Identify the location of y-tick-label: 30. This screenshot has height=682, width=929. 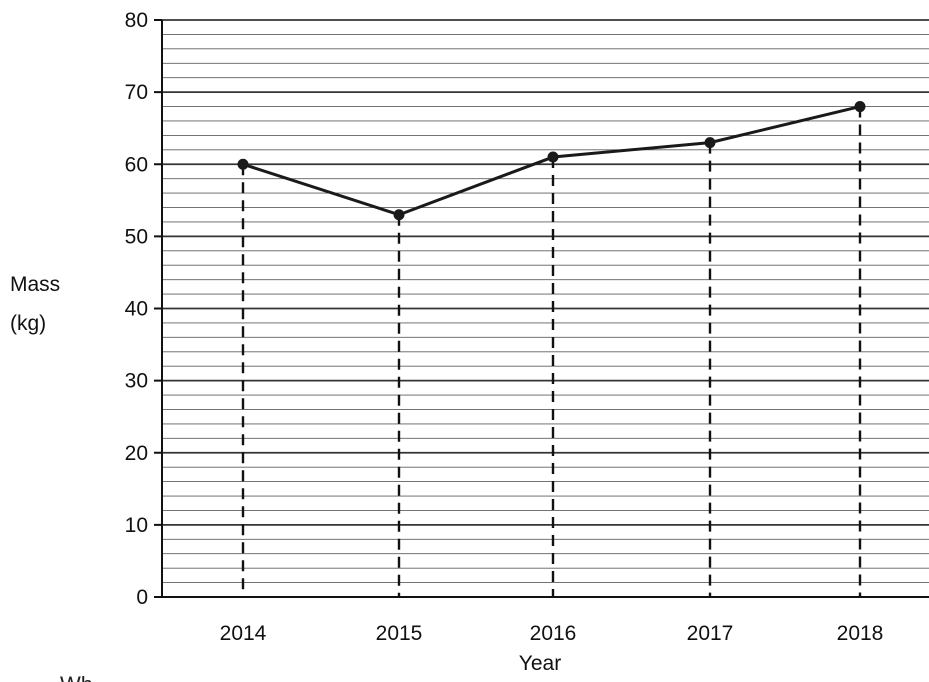
(136, 381).